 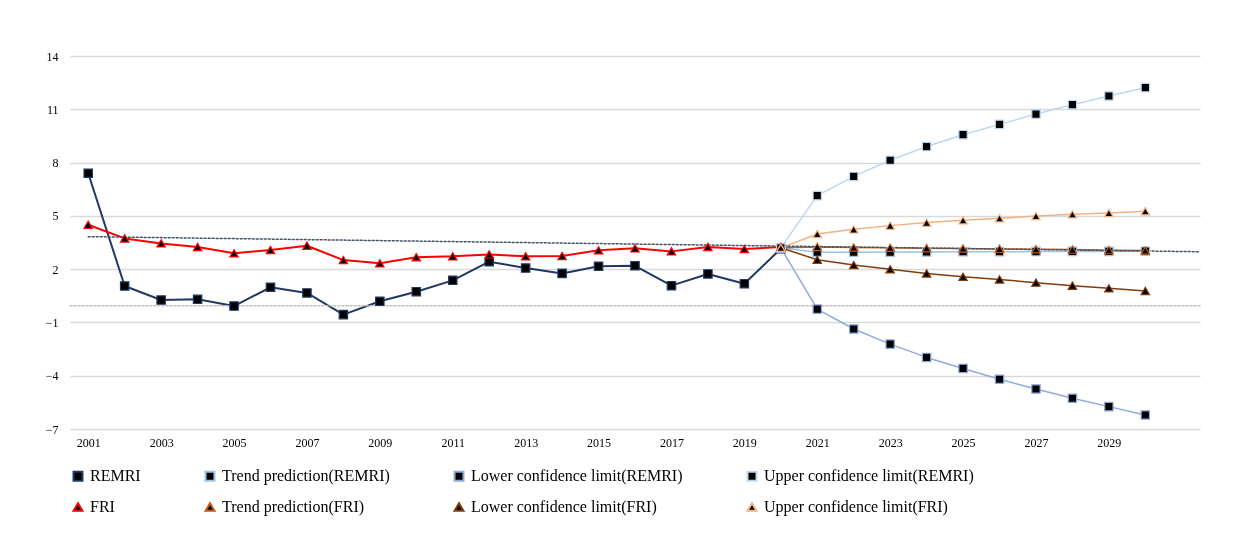 I want to click on x-tick-label: 2001, so click(x=88, y=442).